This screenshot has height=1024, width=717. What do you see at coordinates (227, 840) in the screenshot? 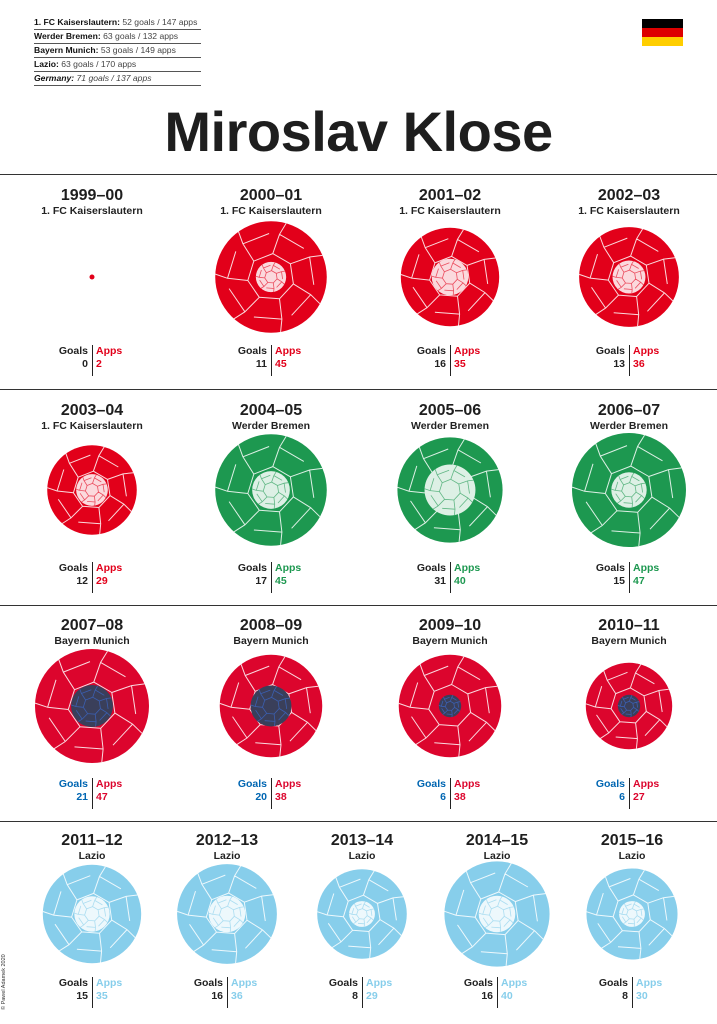
I see `season-label: 2012–13` at bounding box center [227, 840].